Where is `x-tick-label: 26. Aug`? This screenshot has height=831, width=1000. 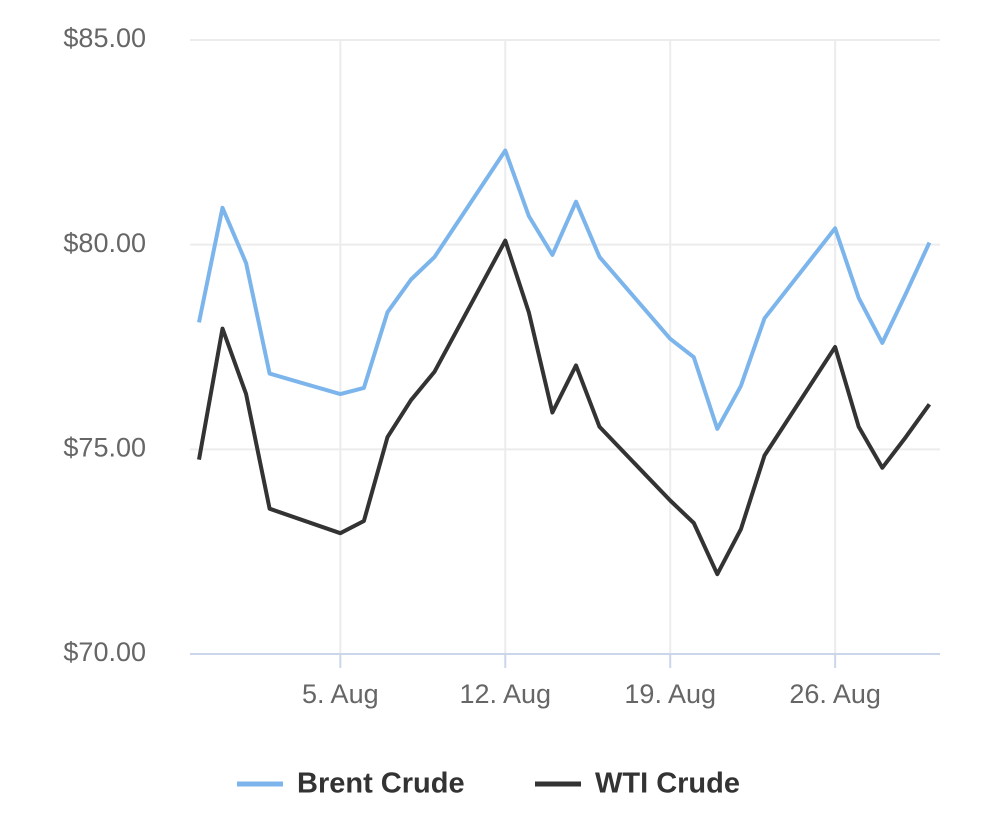 x-tick-label: 26. Aug is located at coordinates (835, 694).